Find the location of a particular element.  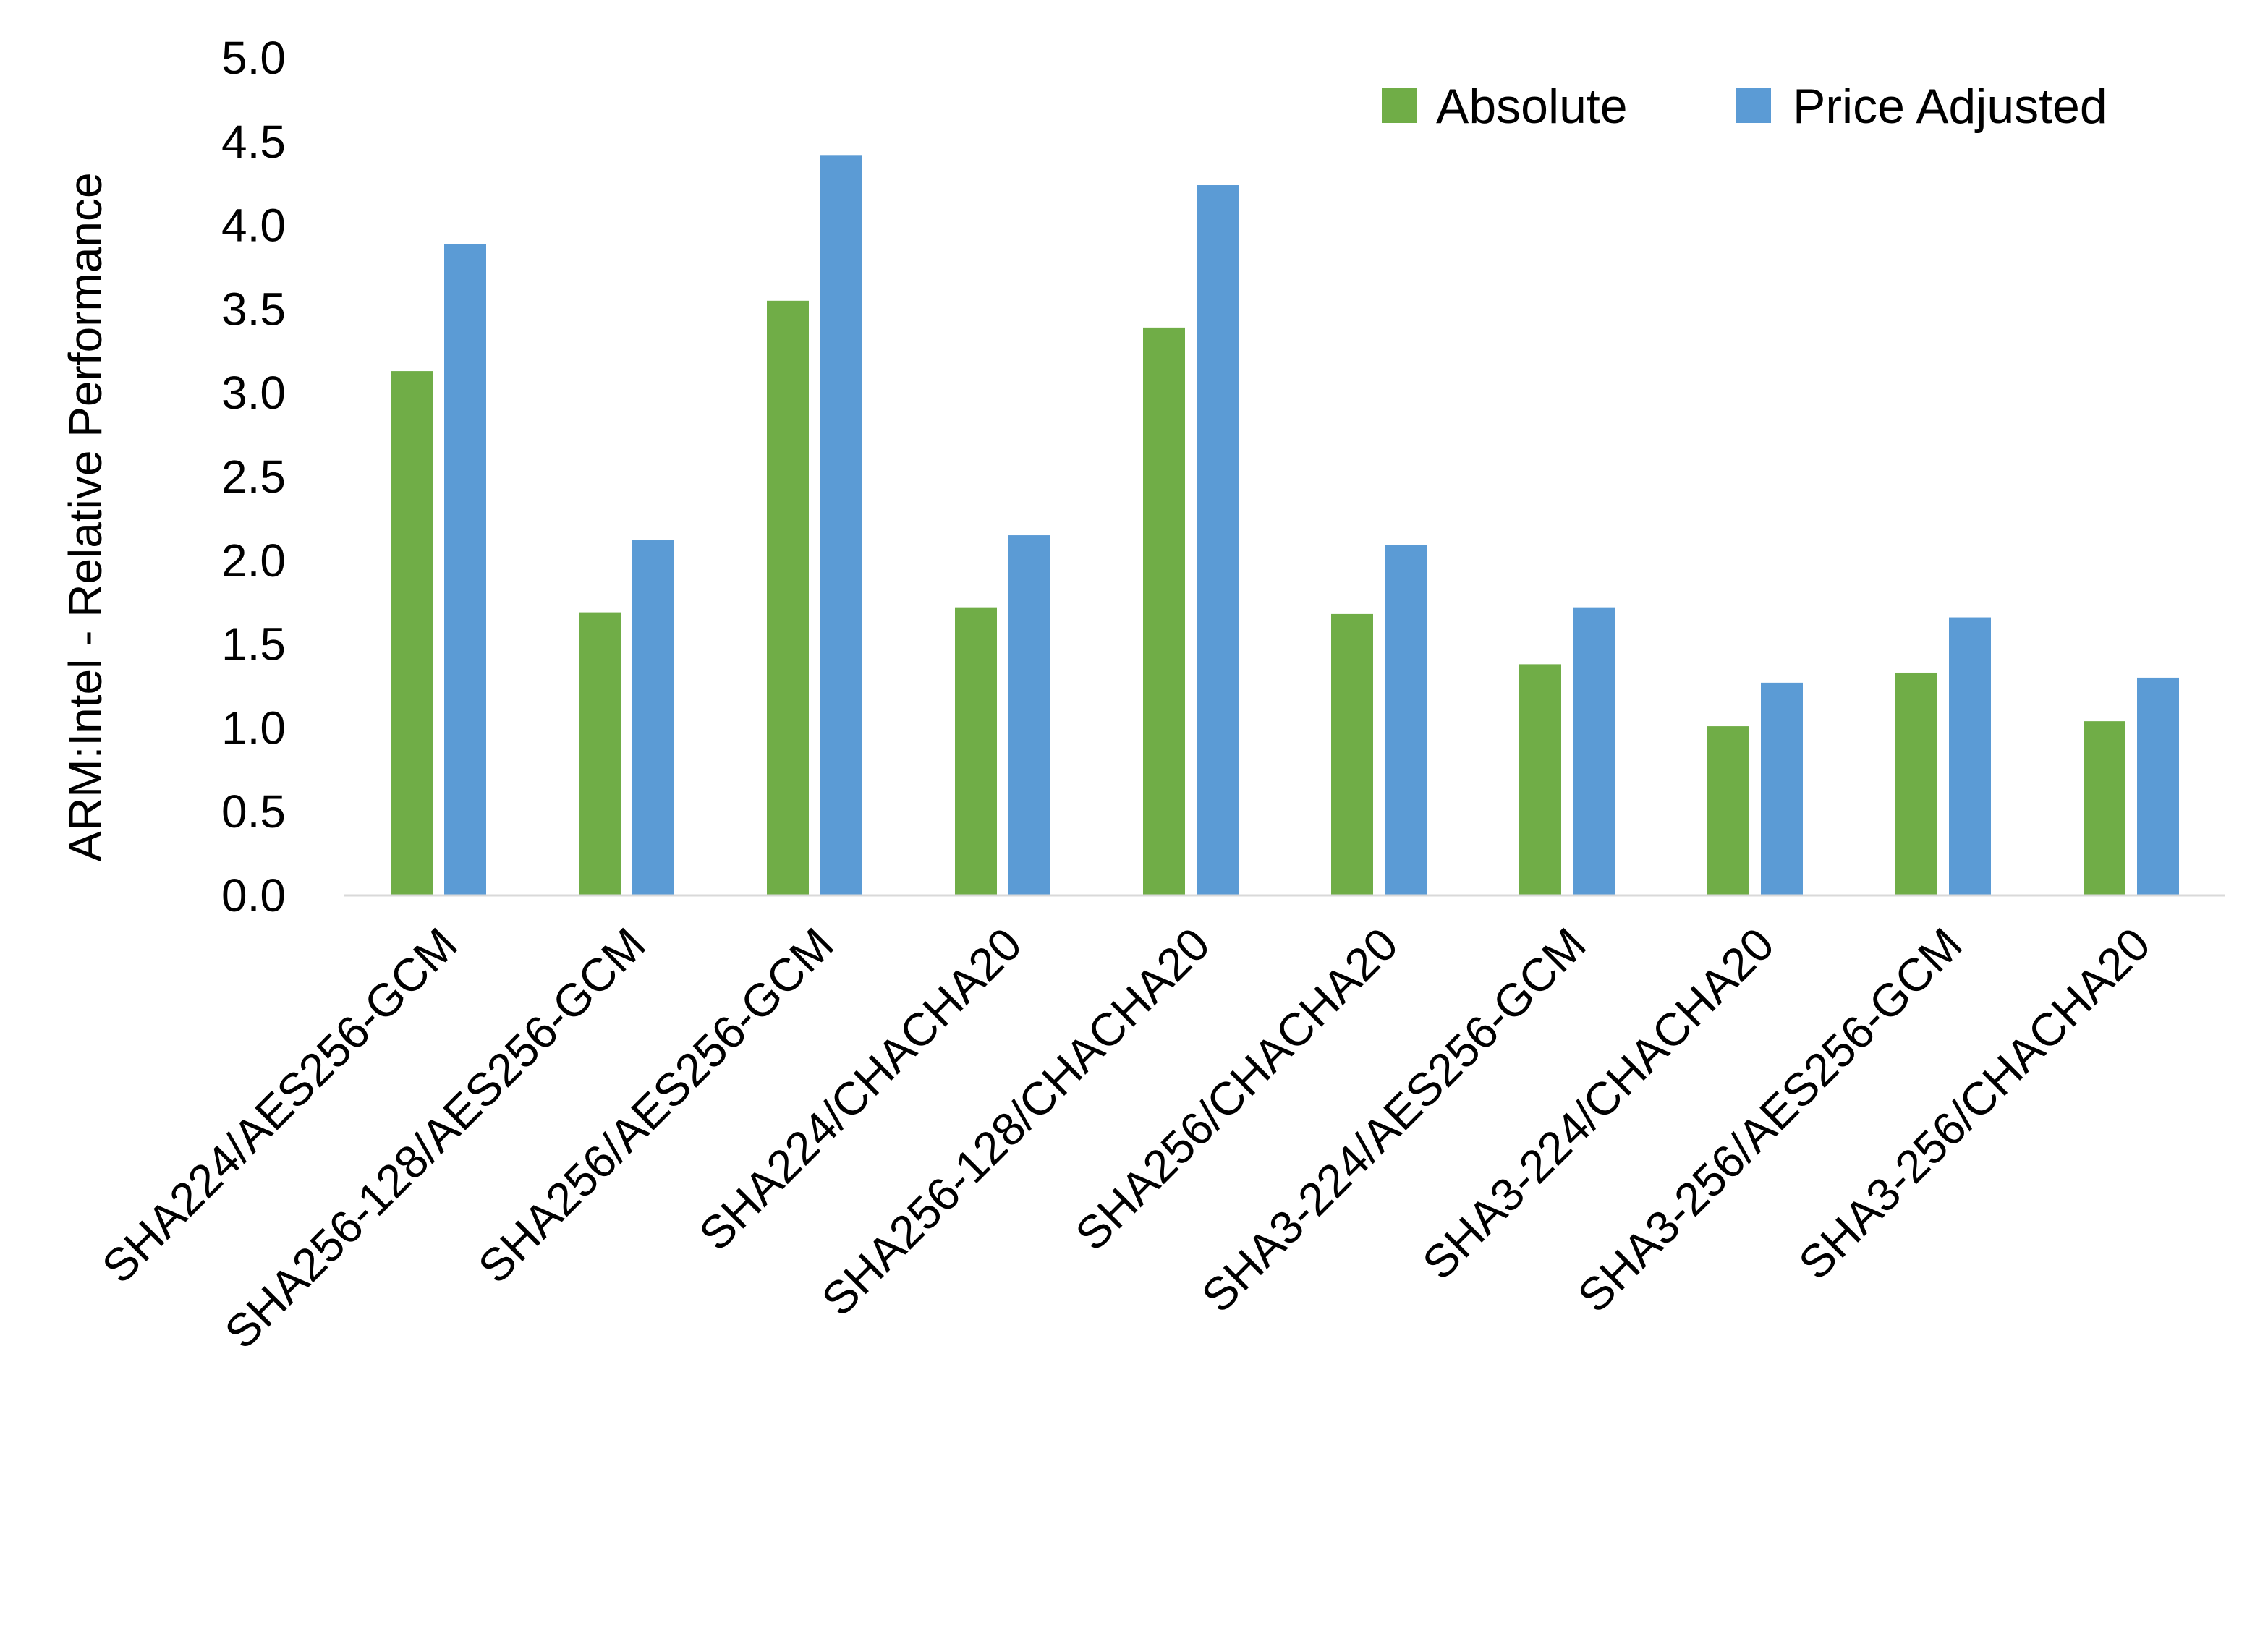

x-tick-label: SHA3-224/AES256-GCM is located at coordinates (1394, 1120).